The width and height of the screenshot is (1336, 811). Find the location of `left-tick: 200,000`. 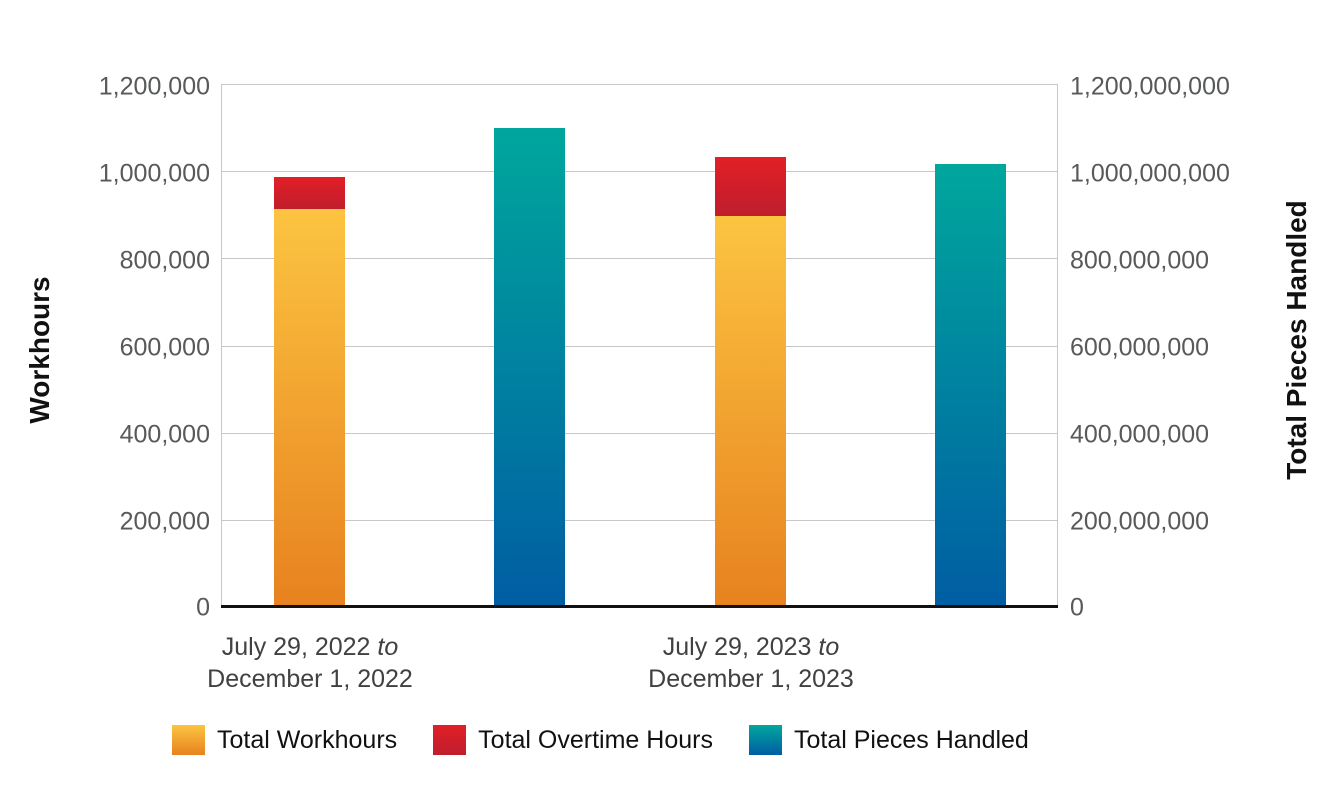

left-tick: 200,000 is located at coordinates (164, 521).